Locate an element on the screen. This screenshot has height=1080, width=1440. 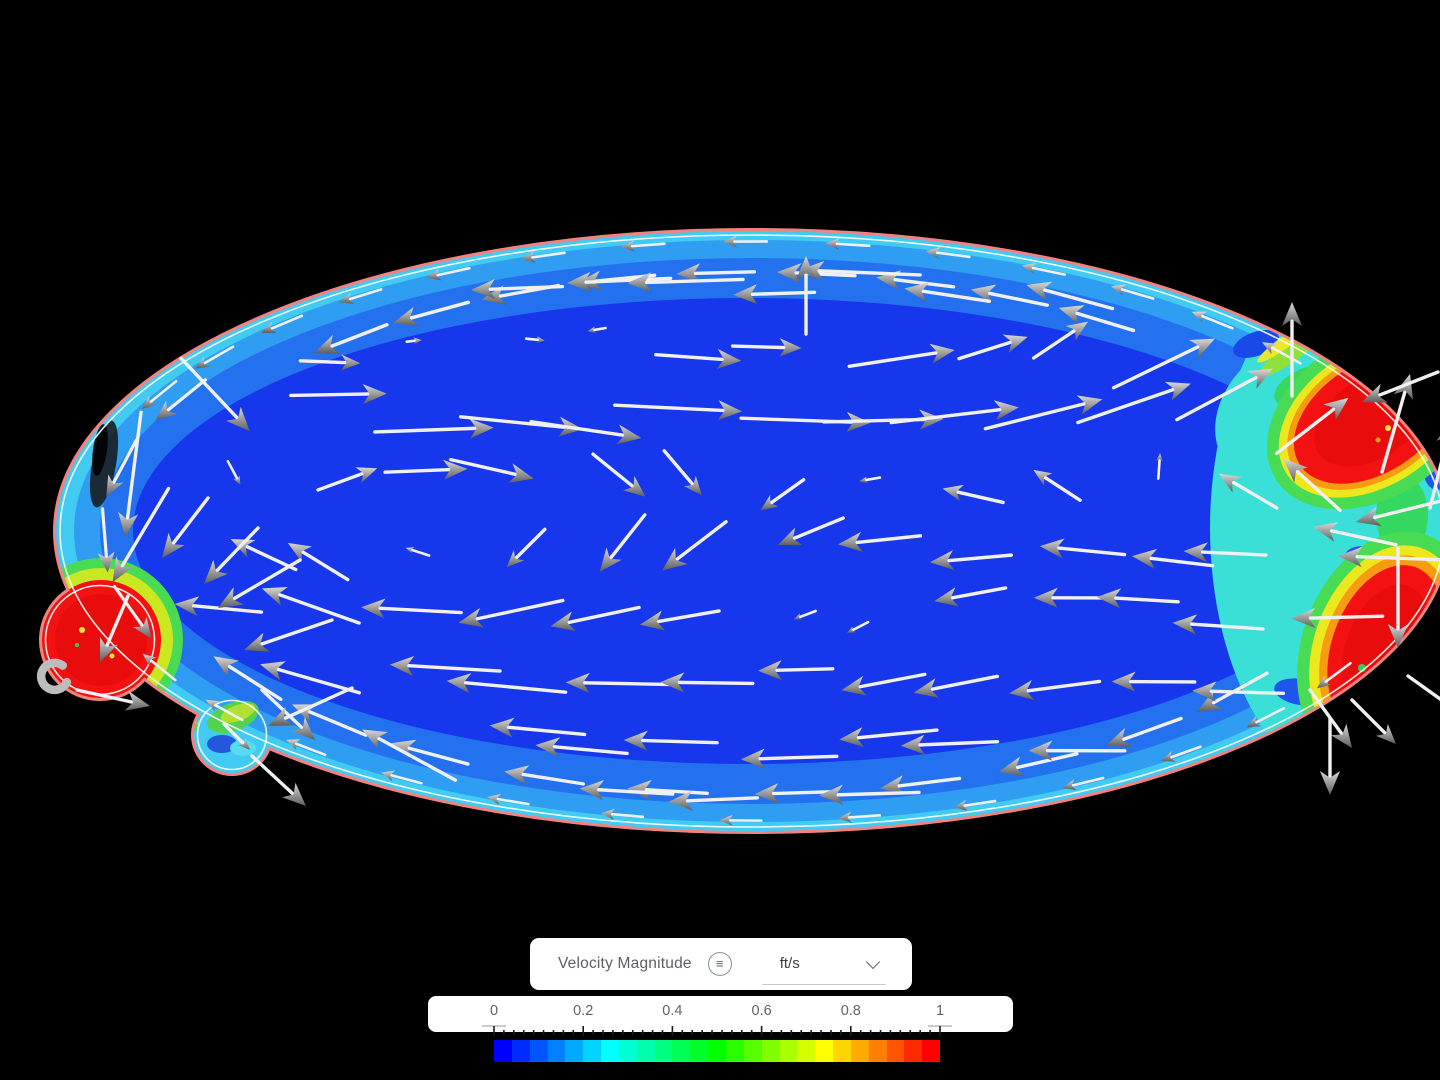
field-legend-card: Velocity Magnitude ≡ ft/s is located at coordinates (721, 964).